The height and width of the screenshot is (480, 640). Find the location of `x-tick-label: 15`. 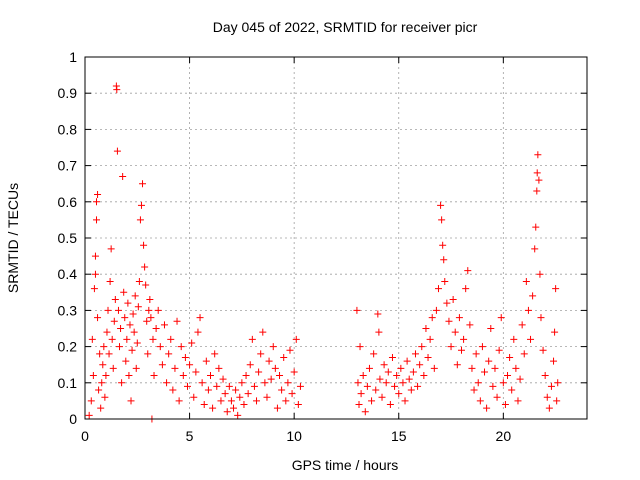

x-tick-label: 15 is located at coordinates (399, 436).